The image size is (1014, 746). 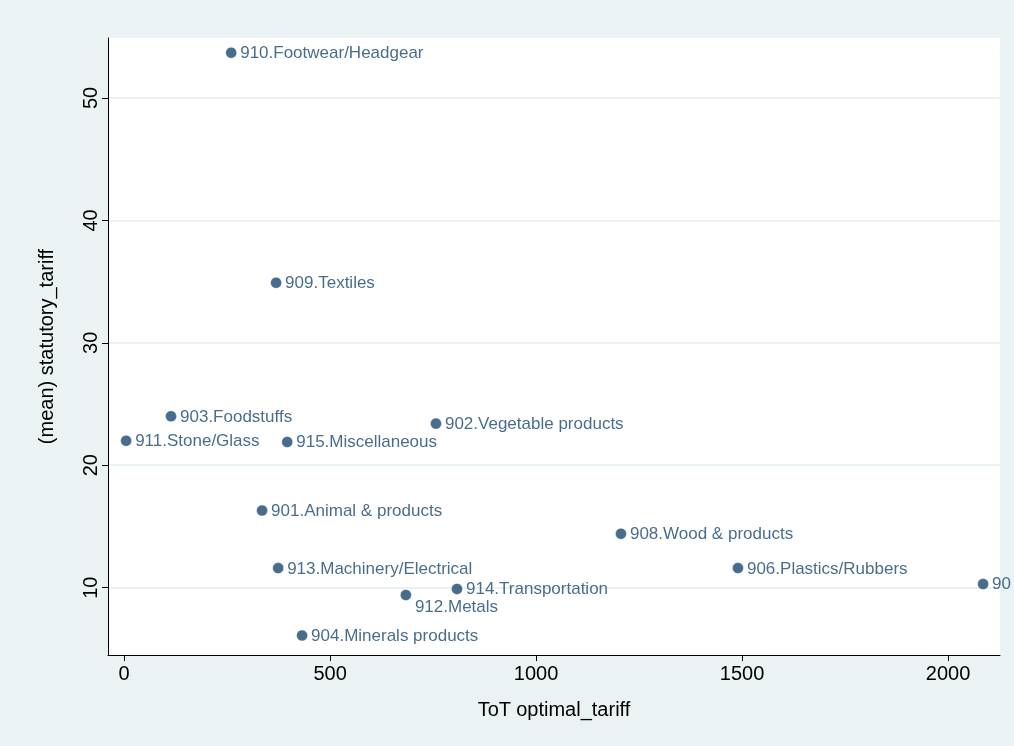 What do you see at coordinates (742, 673) in the screenshot?
I see `x-tick-label: 1500` at bounding box center [742, 673].